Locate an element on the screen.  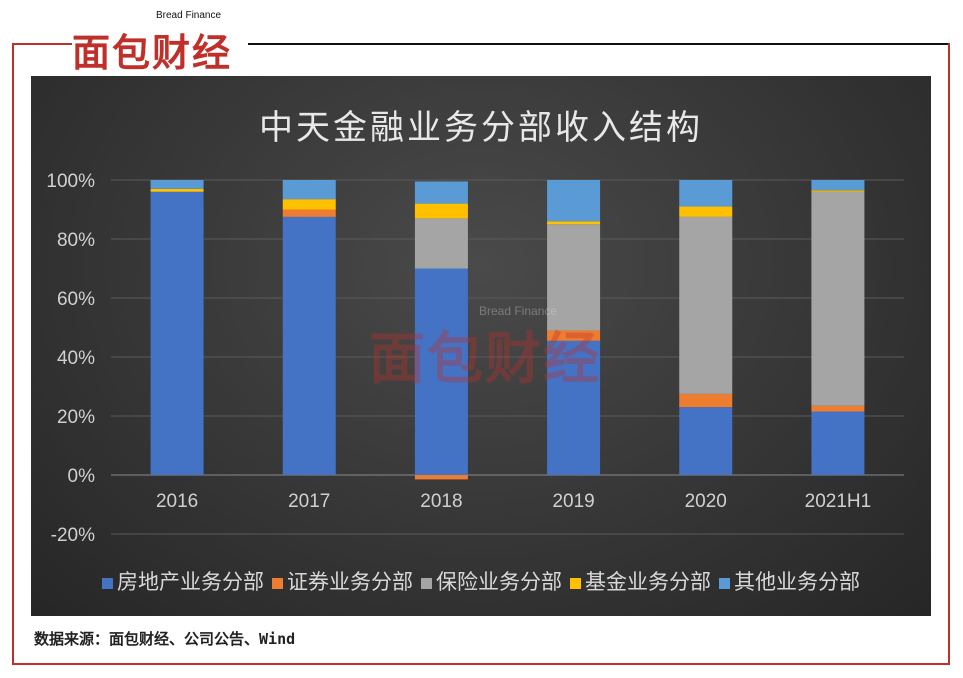
source-note: 数据来源：面包财经、公司公告、Wind is located at coordinates (165, 639).